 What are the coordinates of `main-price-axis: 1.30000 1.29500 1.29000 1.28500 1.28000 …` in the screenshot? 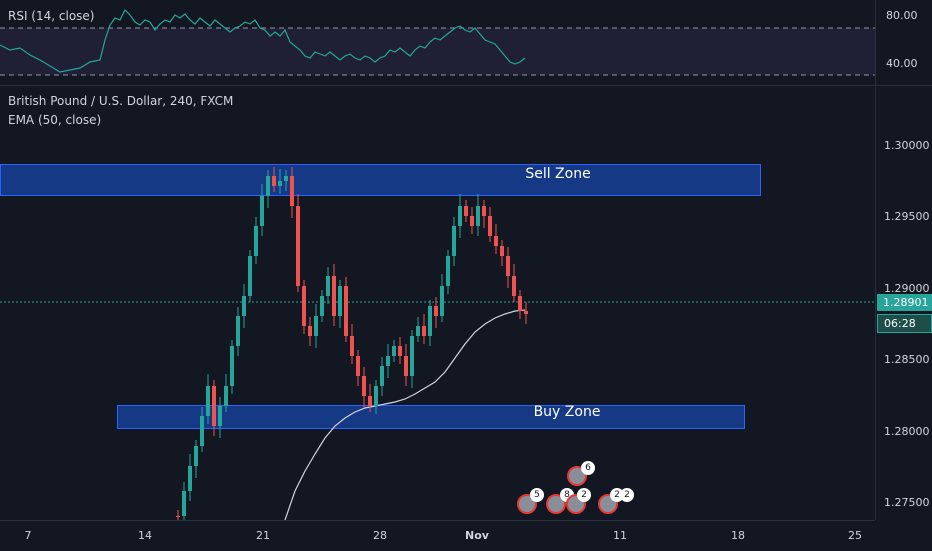 It's located at (903, 303).